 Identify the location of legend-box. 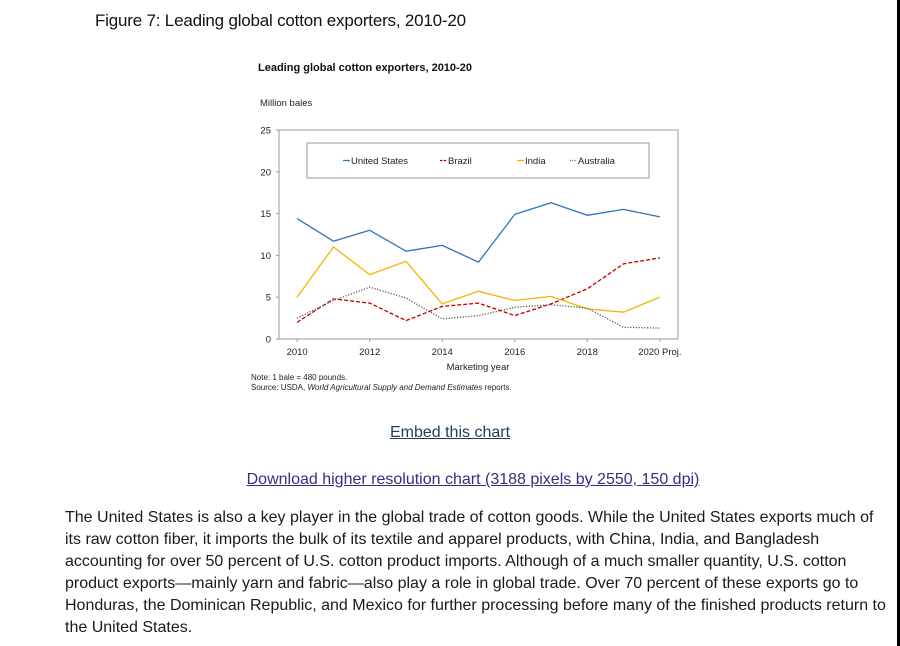
(478, 160).